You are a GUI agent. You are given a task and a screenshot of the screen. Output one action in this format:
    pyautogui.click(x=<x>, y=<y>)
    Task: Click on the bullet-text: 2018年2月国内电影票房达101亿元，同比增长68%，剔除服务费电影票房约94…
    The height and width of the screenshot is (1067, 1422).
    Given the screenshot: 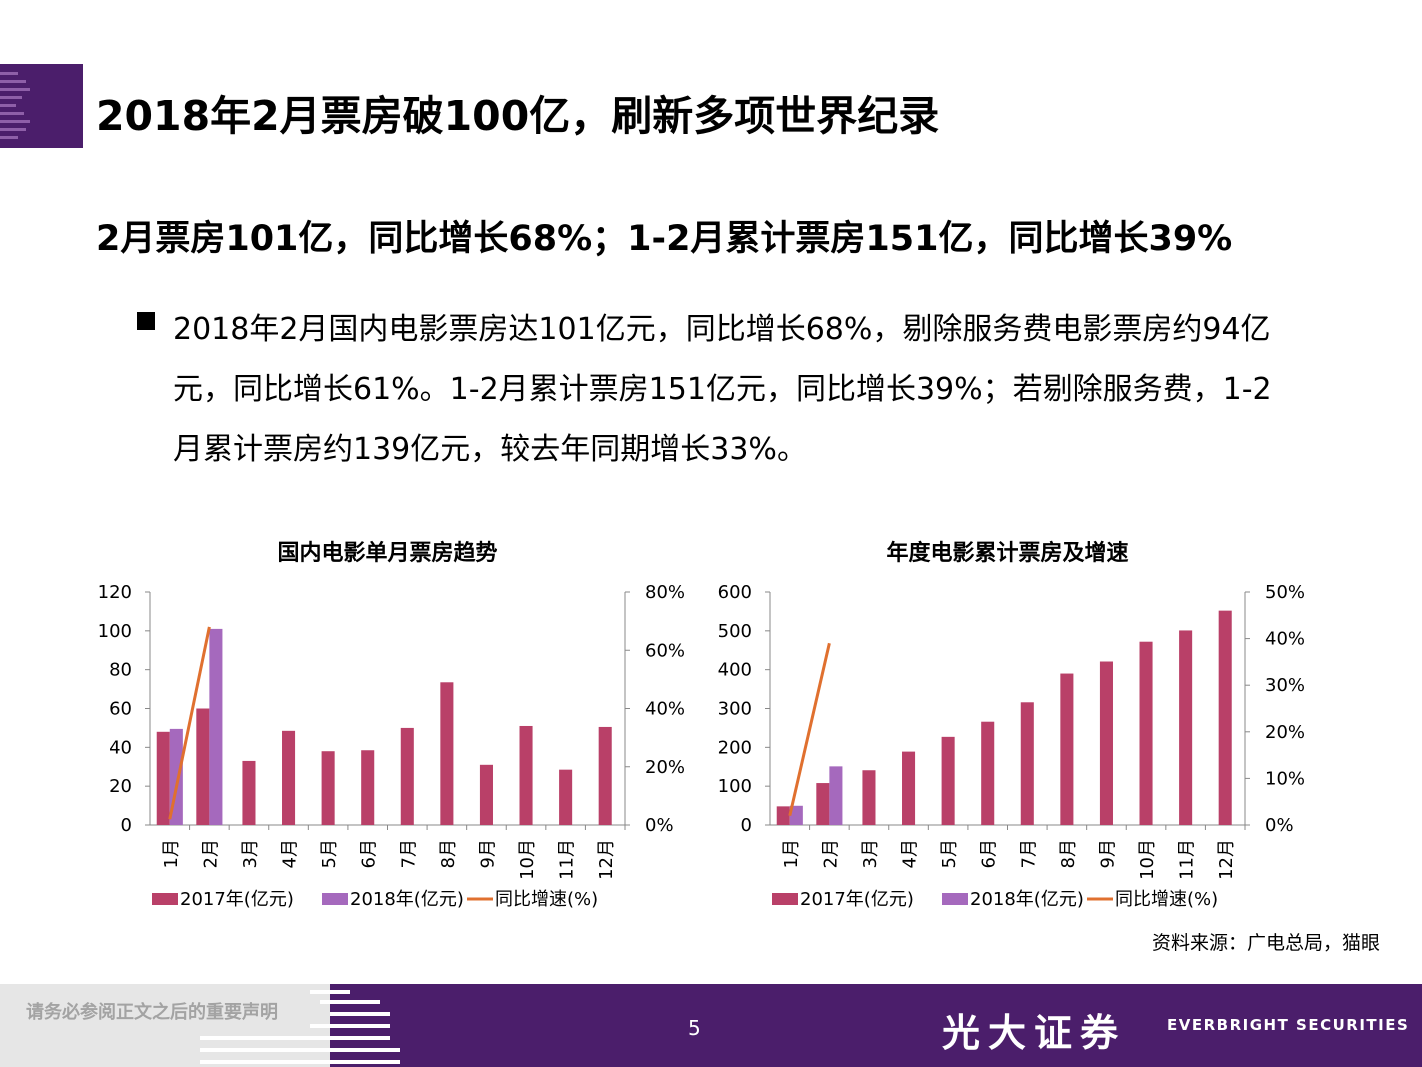 What is the action you would take?
    pyautogui.click(x=722, y=389)
    